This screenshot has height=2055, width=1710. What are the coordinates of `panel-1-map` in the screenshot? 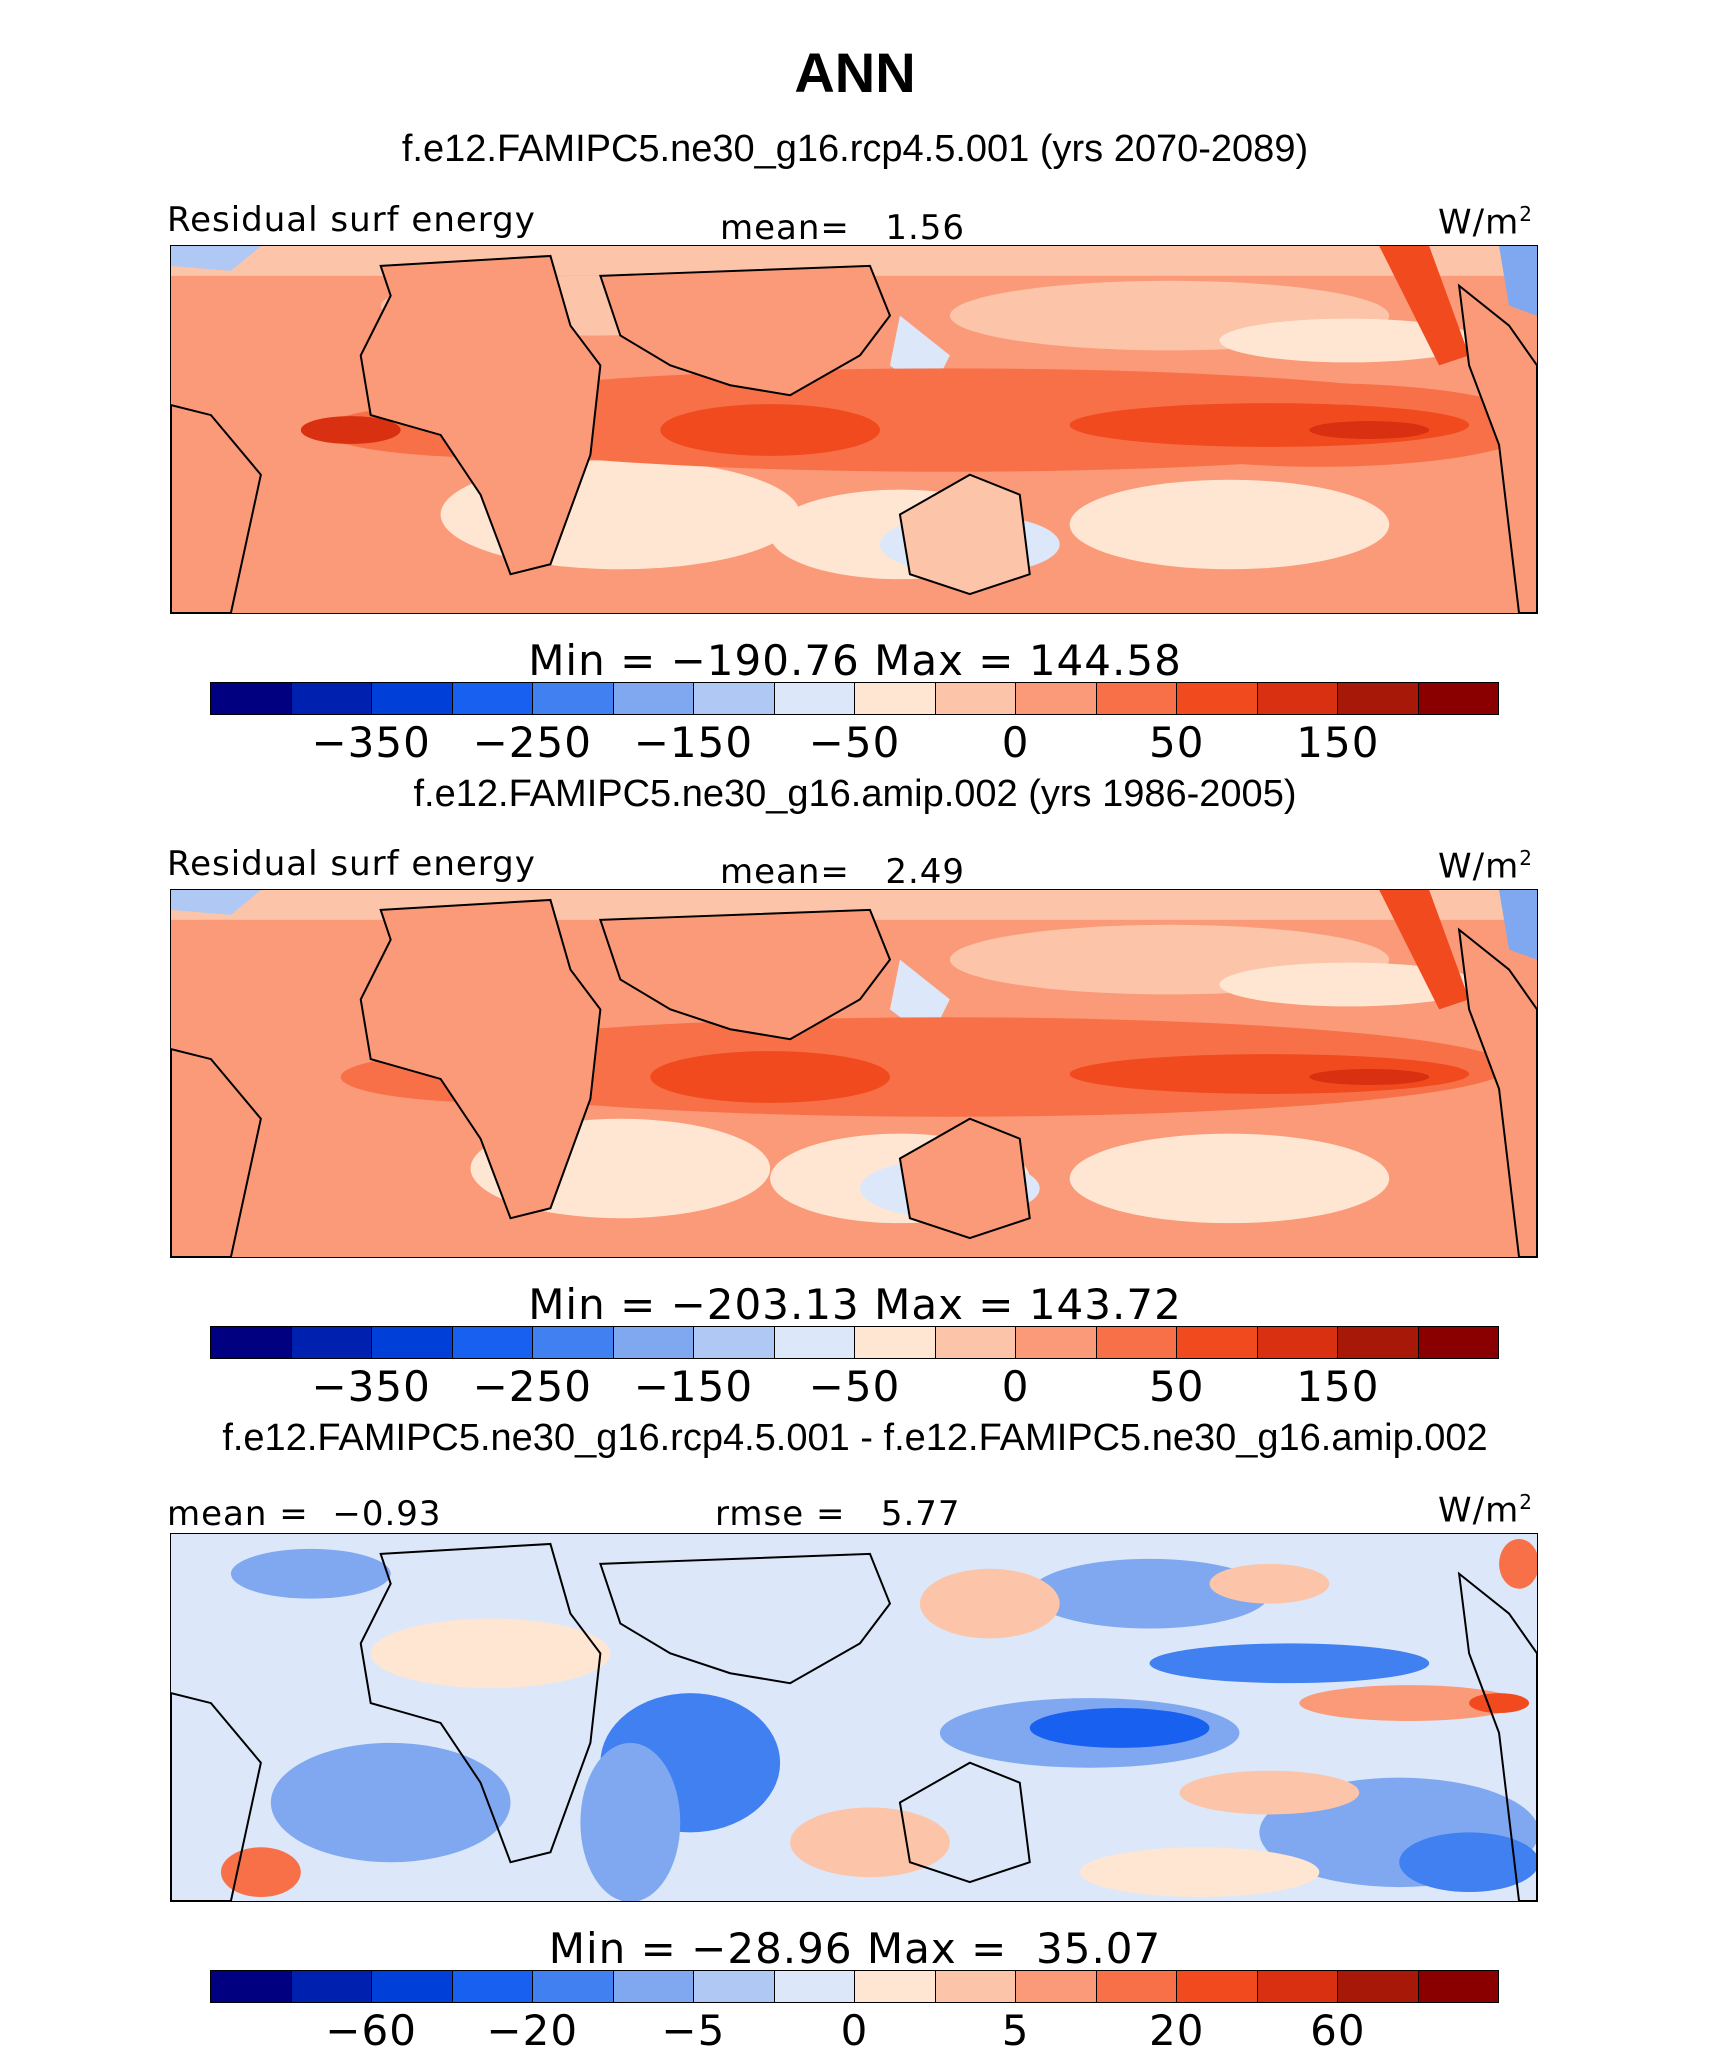 It's located at (854, 429).